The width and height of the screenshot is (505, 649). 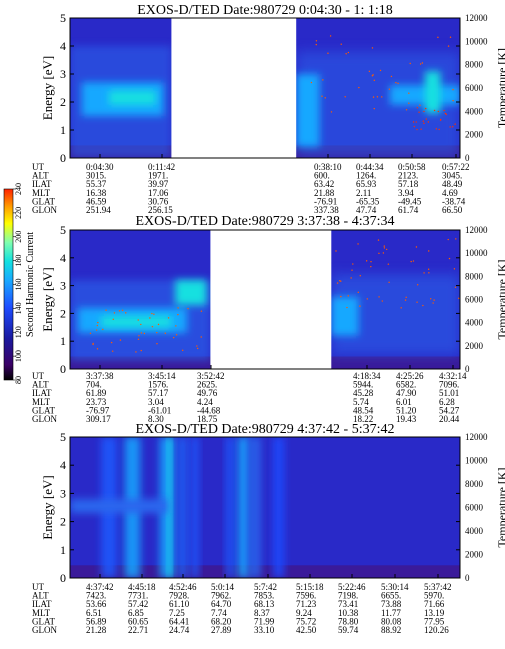 I want to click on chart-title: EXOS-D/TED Date:980729 4:37:42 - 5:37:42, so click(x=265, y=429).